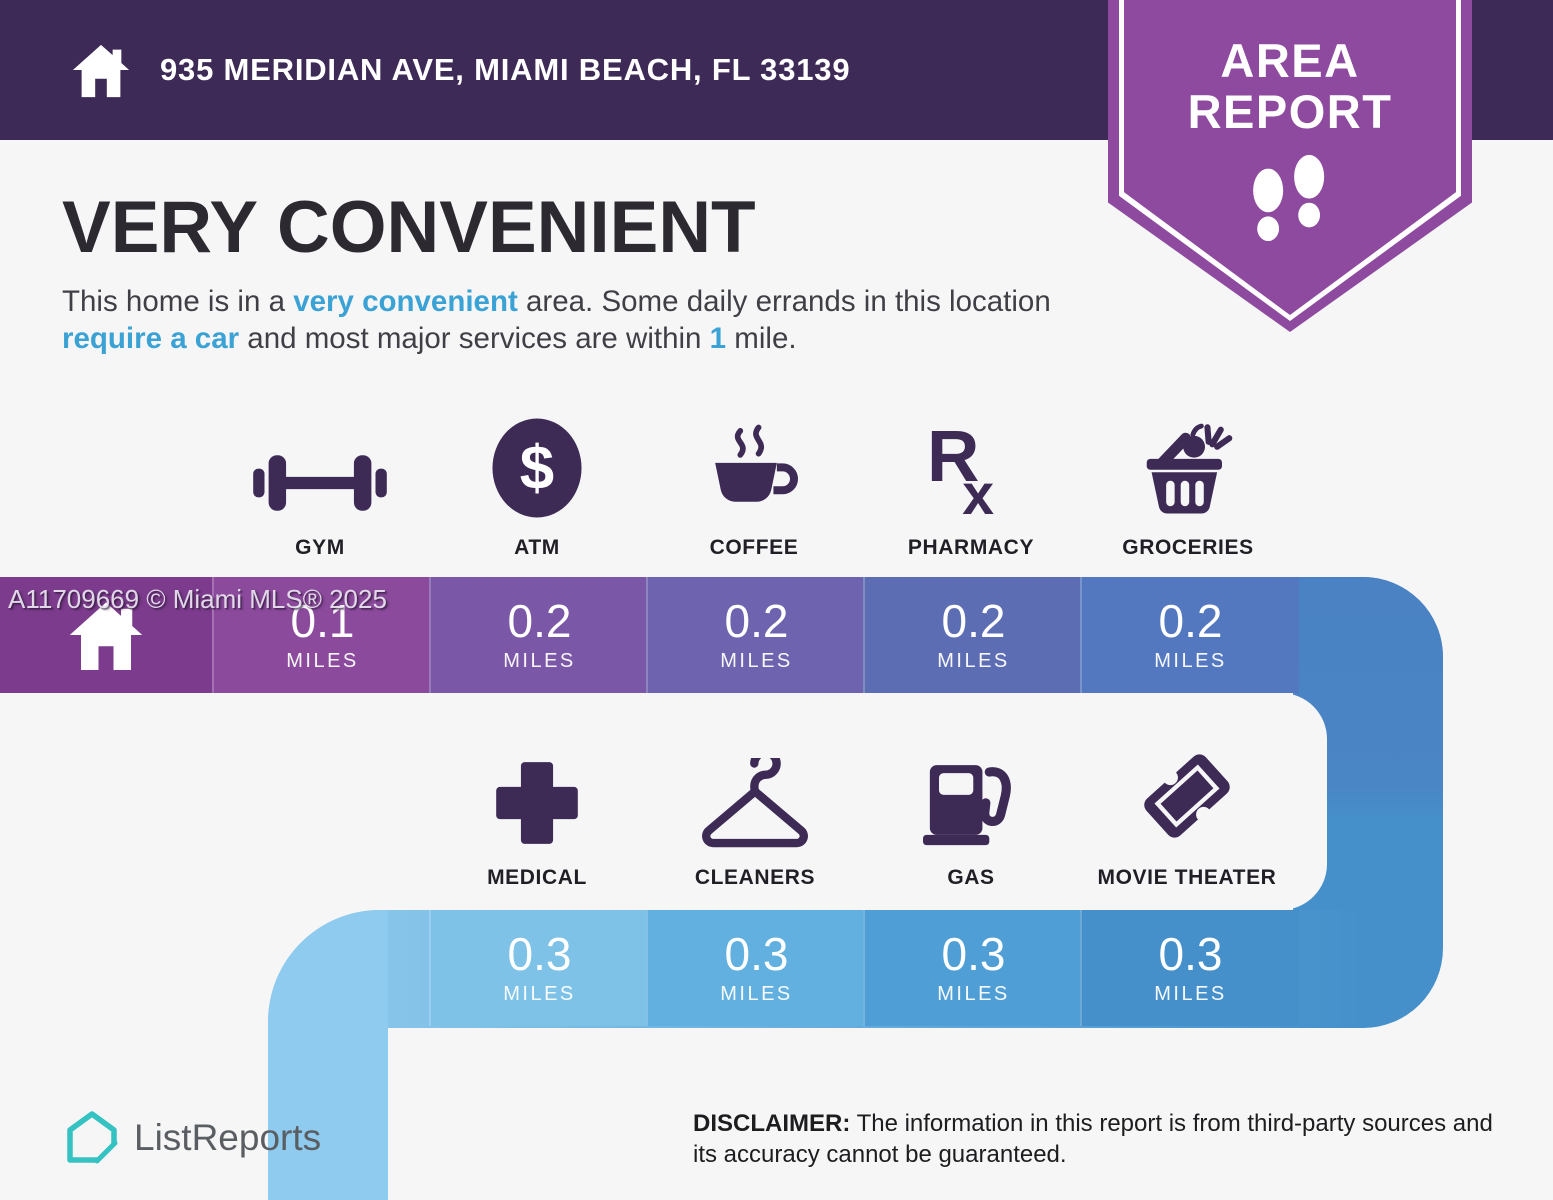 The image size is (1553, 1200). I want to click on distance-cell-gym: 0.1 MILES, so click(321, 635).